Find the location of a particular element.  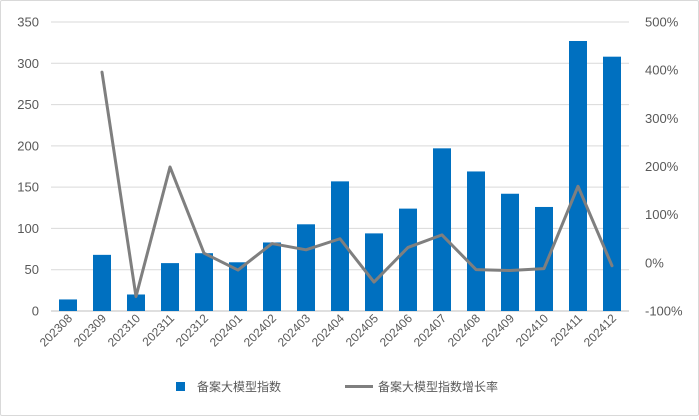

x-tick-label: 202406 is located at coordinates (396, 330).